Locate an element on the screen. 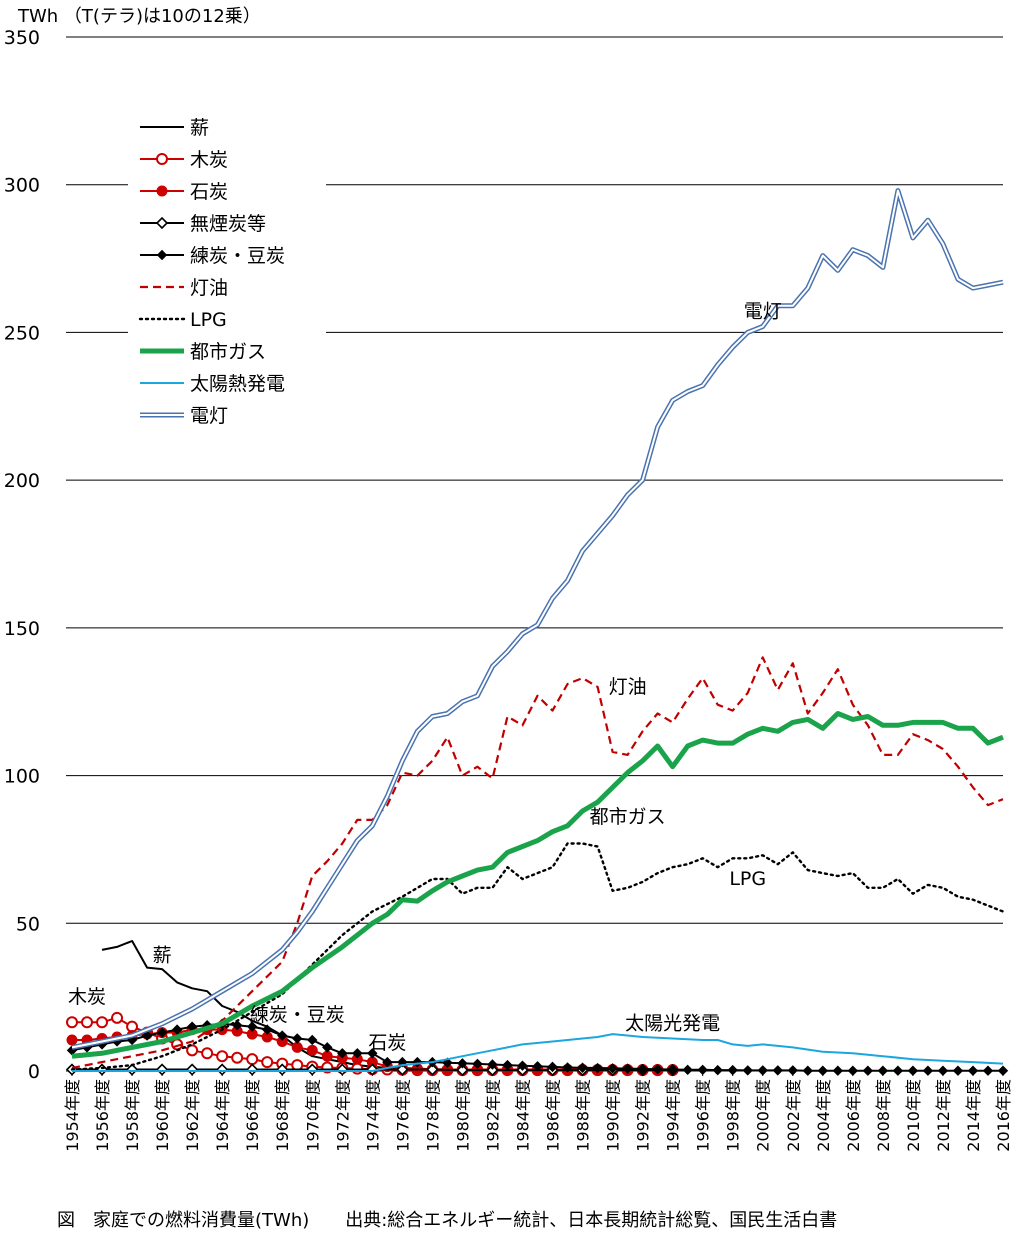 Image resolution: width=1024 pixels, height=1243 pixels. y-tick-label: 100 is located at coordinates (22, 777).